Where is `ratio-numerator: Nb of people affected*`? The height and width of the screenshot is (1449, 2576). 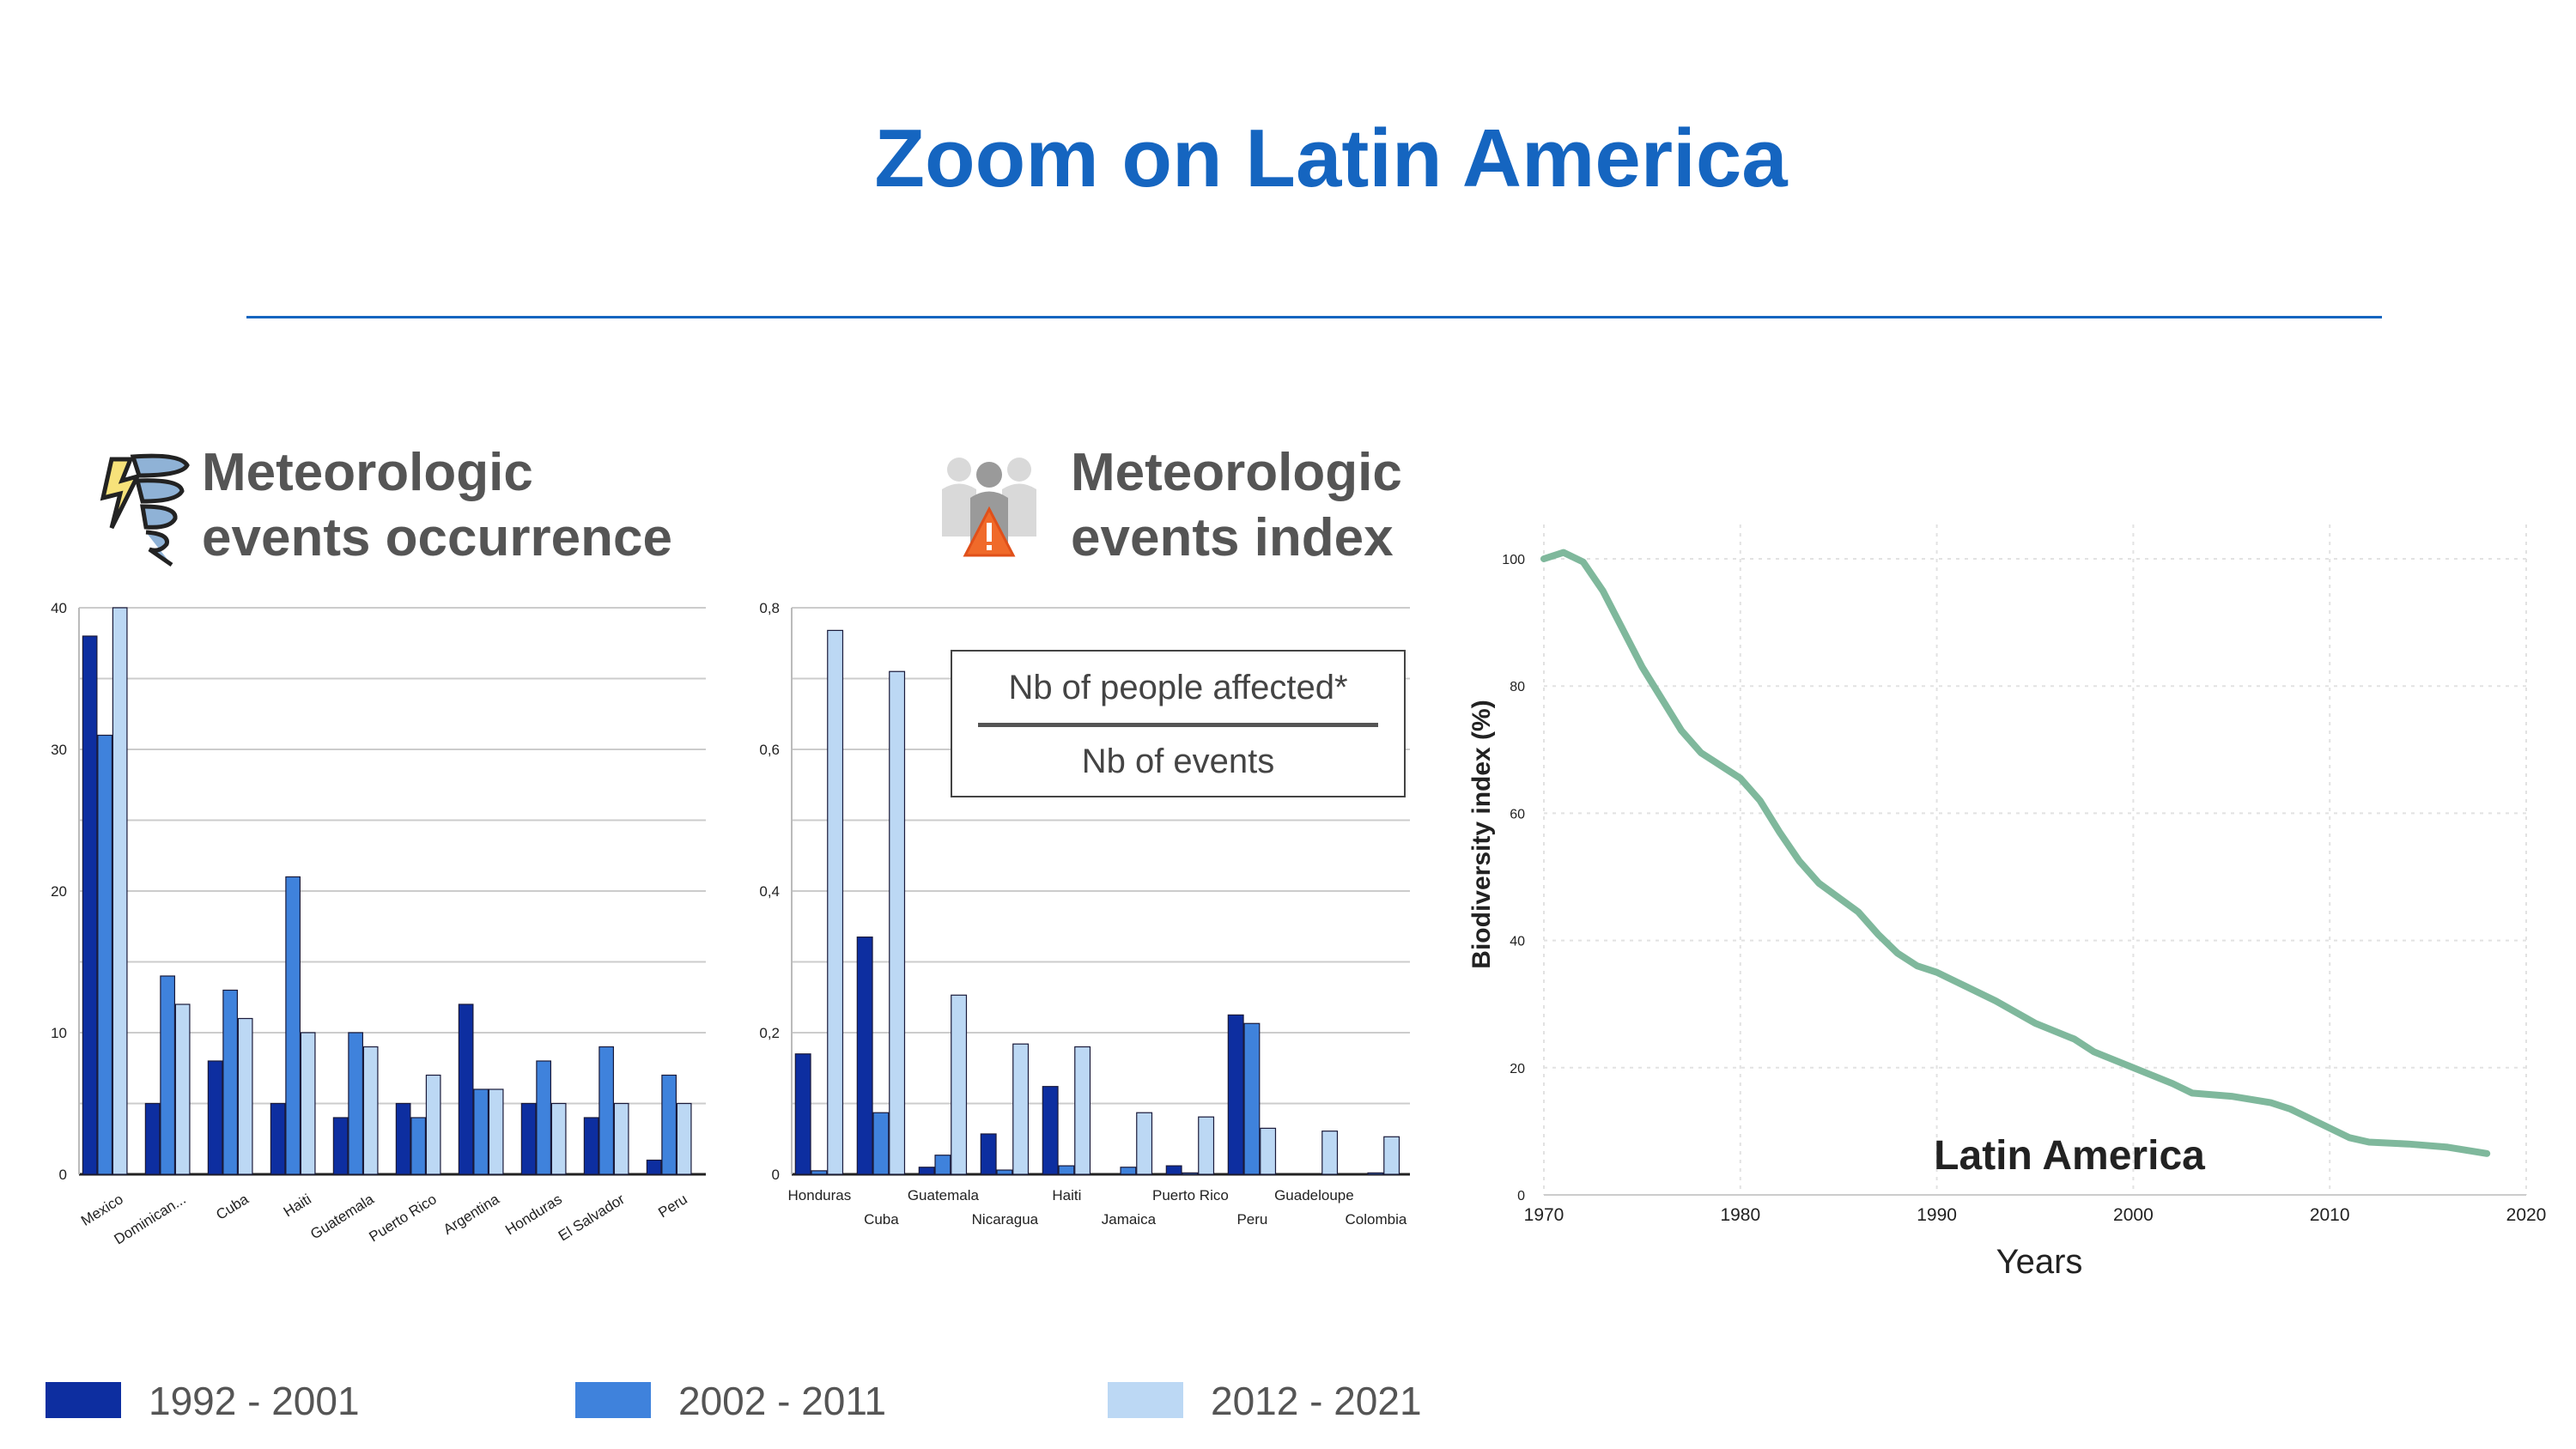
ratio-numerator: Nb of people affected* is located at coordinates (1178, 687).